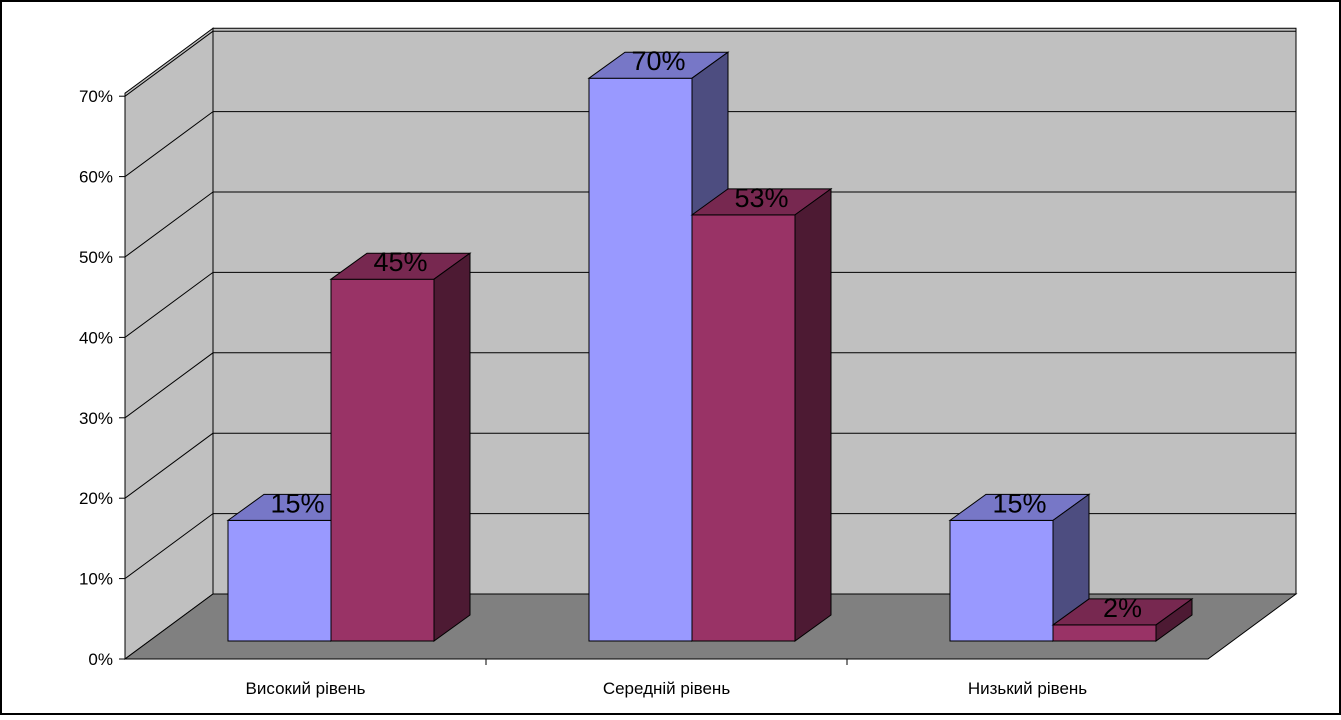 The width and height of the screenshot is (1341, 720). Describe the element at coordinates (96, 498) in the screenshot. I see `y-tick-label: 20%` at that location.